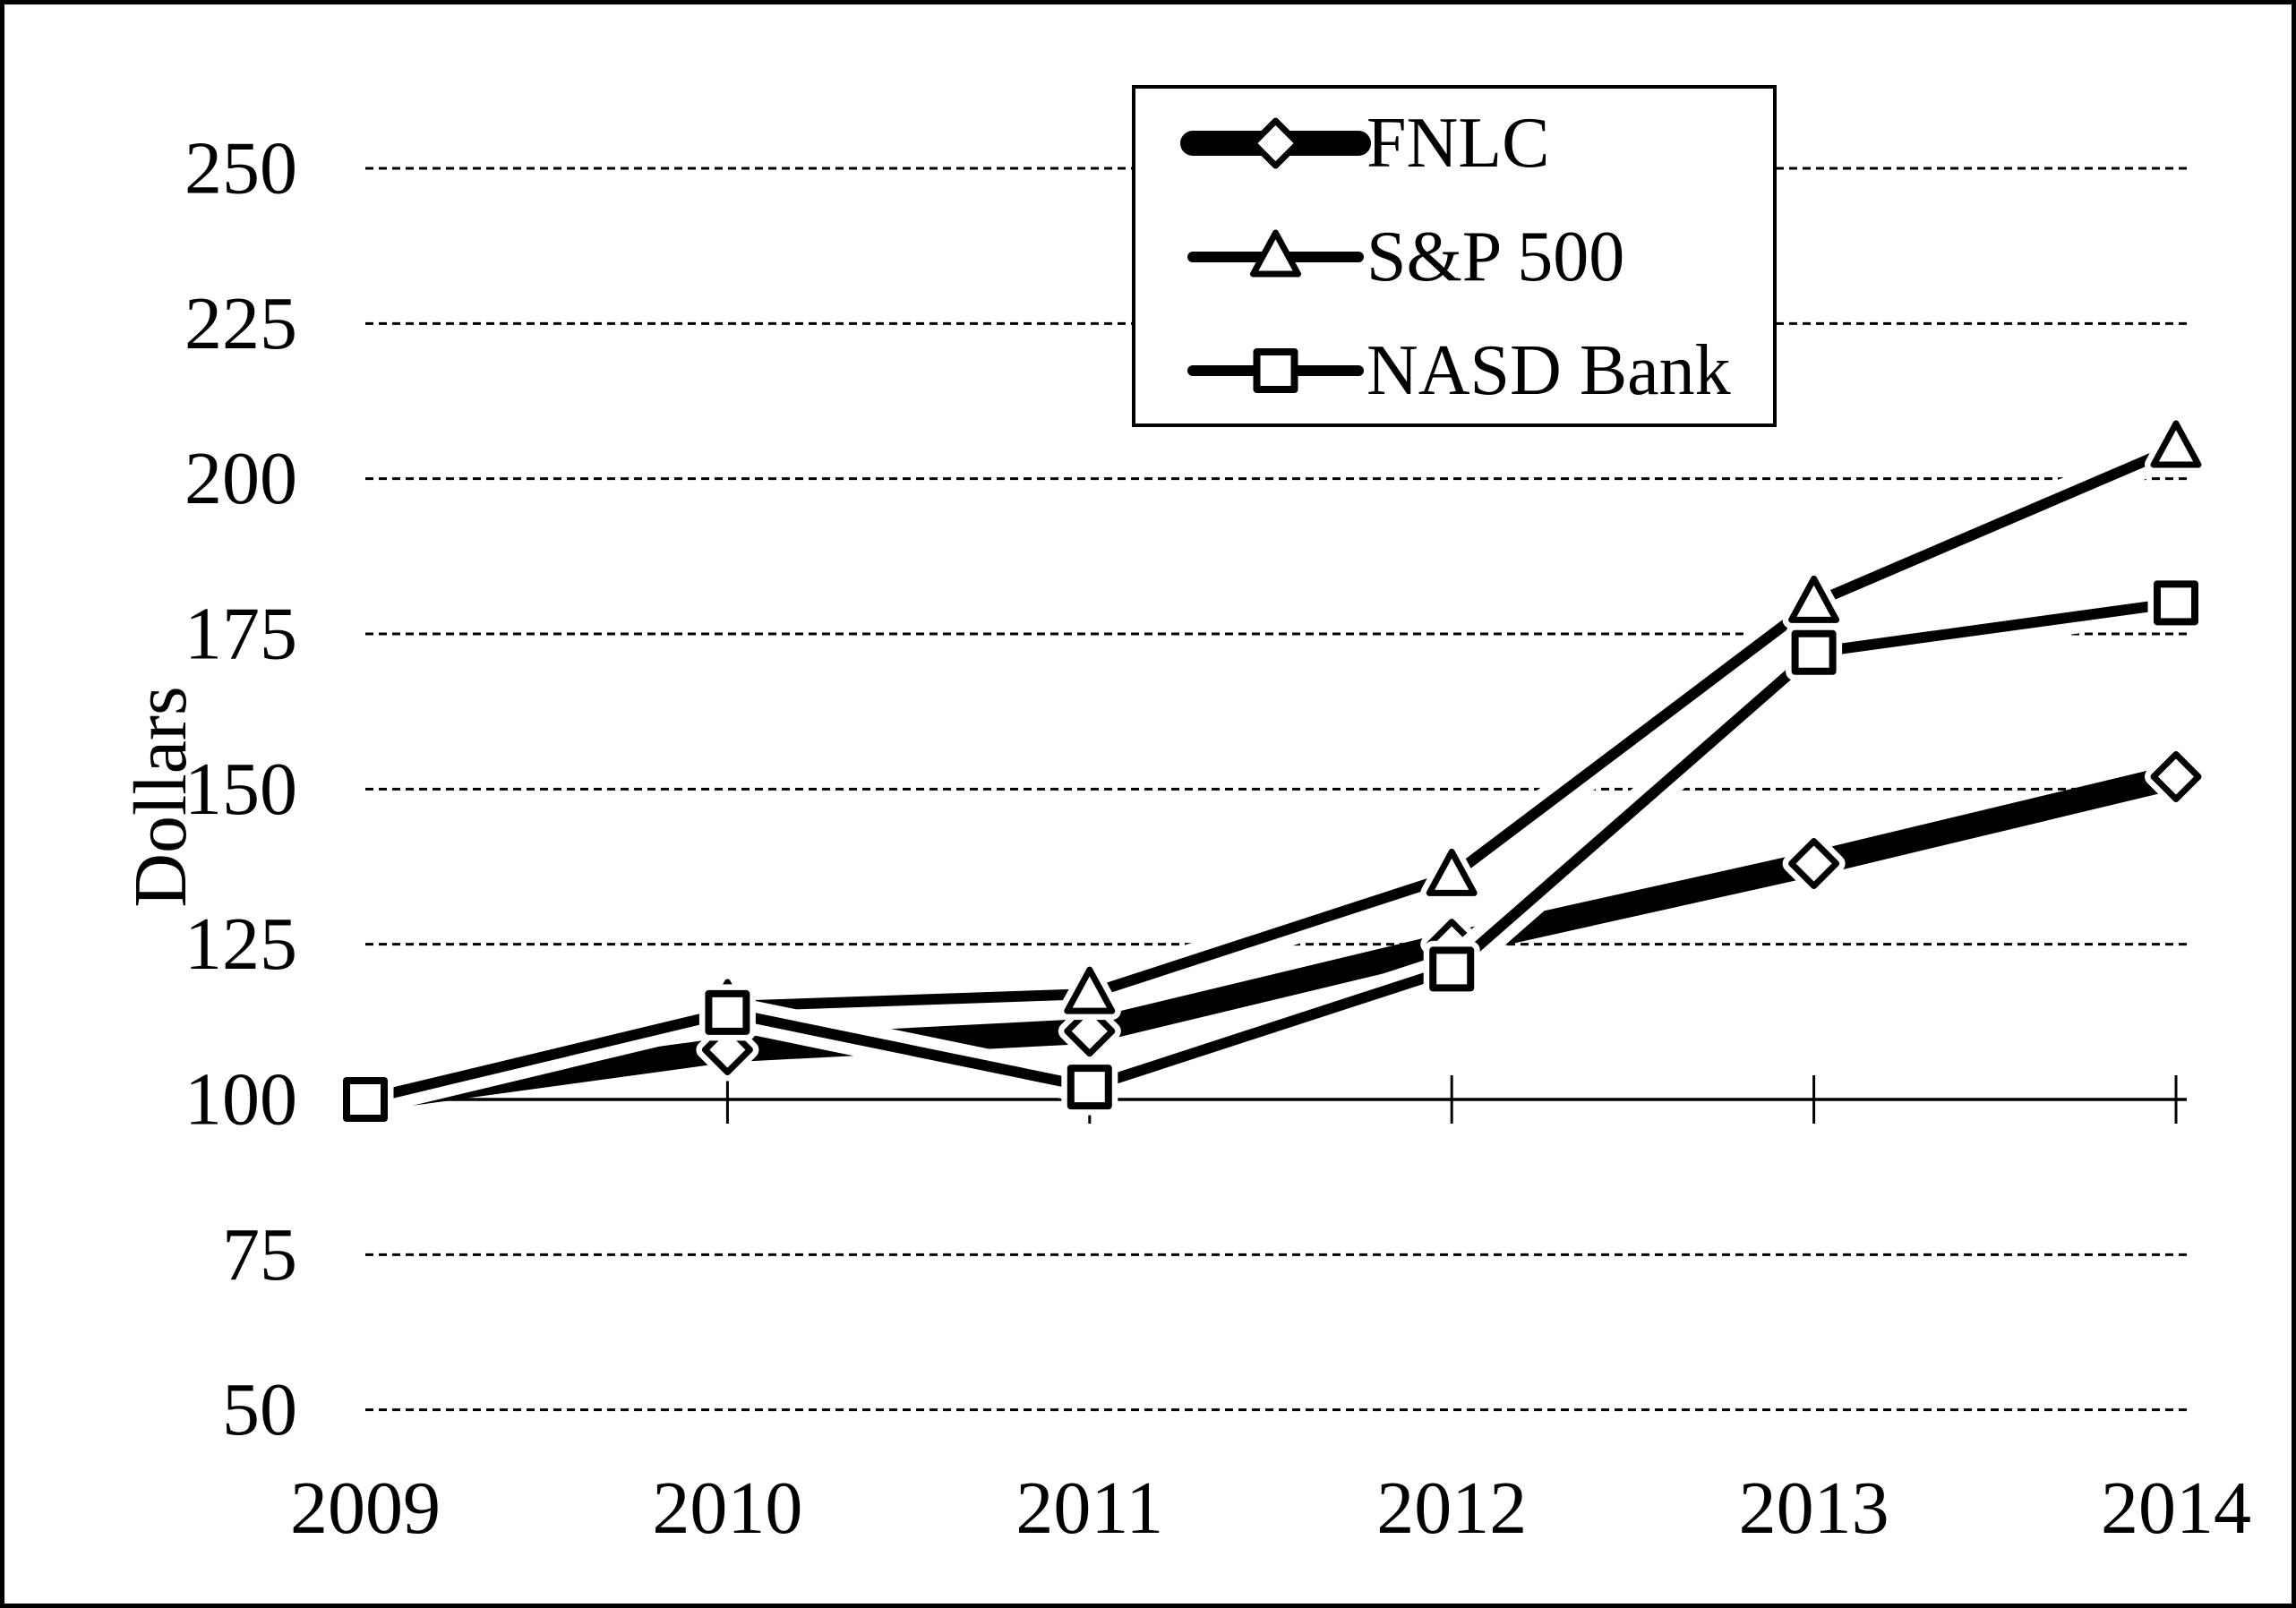 Image resolution: width=2296 pixels, height=1608 pixels. Describe the element at coordinates (260, 1254) in the screenshot. I see `y-tick-label-75: 75` at that location.